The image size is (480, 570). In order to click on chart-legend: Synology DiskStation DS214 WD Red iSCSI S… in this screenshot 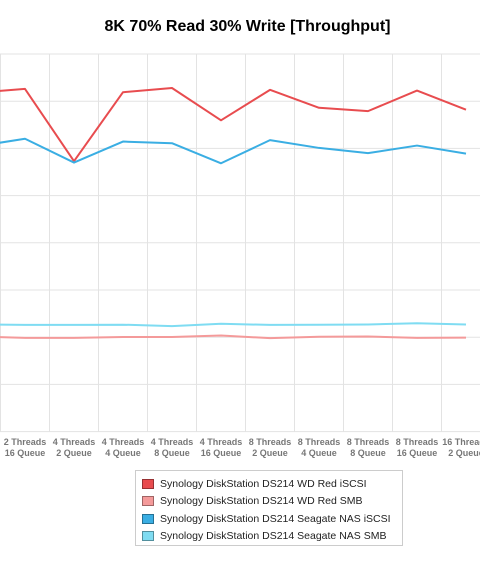, I will do `click(269, 508)`.